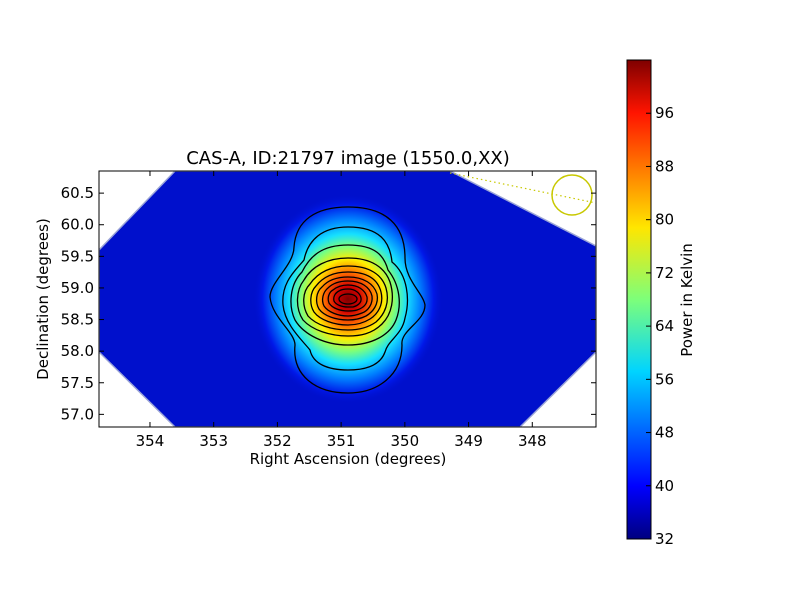 This screenshot has width=800, height=600. Describe the element at coordinates (77, 414) in the screenshot. I see `y-tick-label: 57.0` at that location.